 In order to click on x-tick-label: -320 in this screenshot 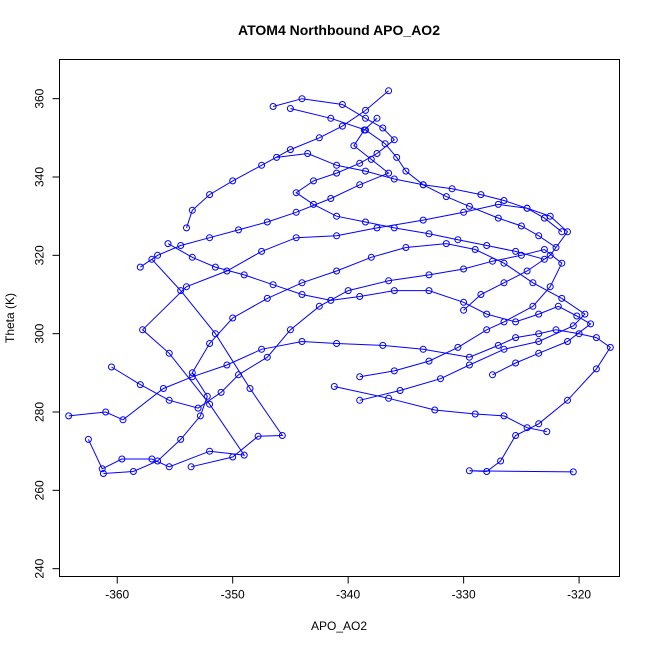, I will do `click(579, 595)`.